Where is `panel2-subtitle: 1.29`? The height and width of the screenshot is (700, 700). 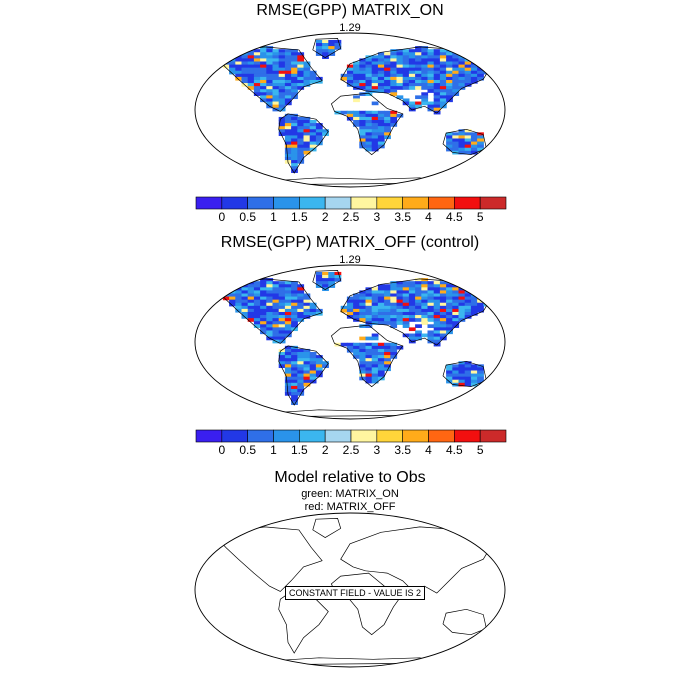
panel2-subtitle: 1.29 is located at coordinates (350, 260).